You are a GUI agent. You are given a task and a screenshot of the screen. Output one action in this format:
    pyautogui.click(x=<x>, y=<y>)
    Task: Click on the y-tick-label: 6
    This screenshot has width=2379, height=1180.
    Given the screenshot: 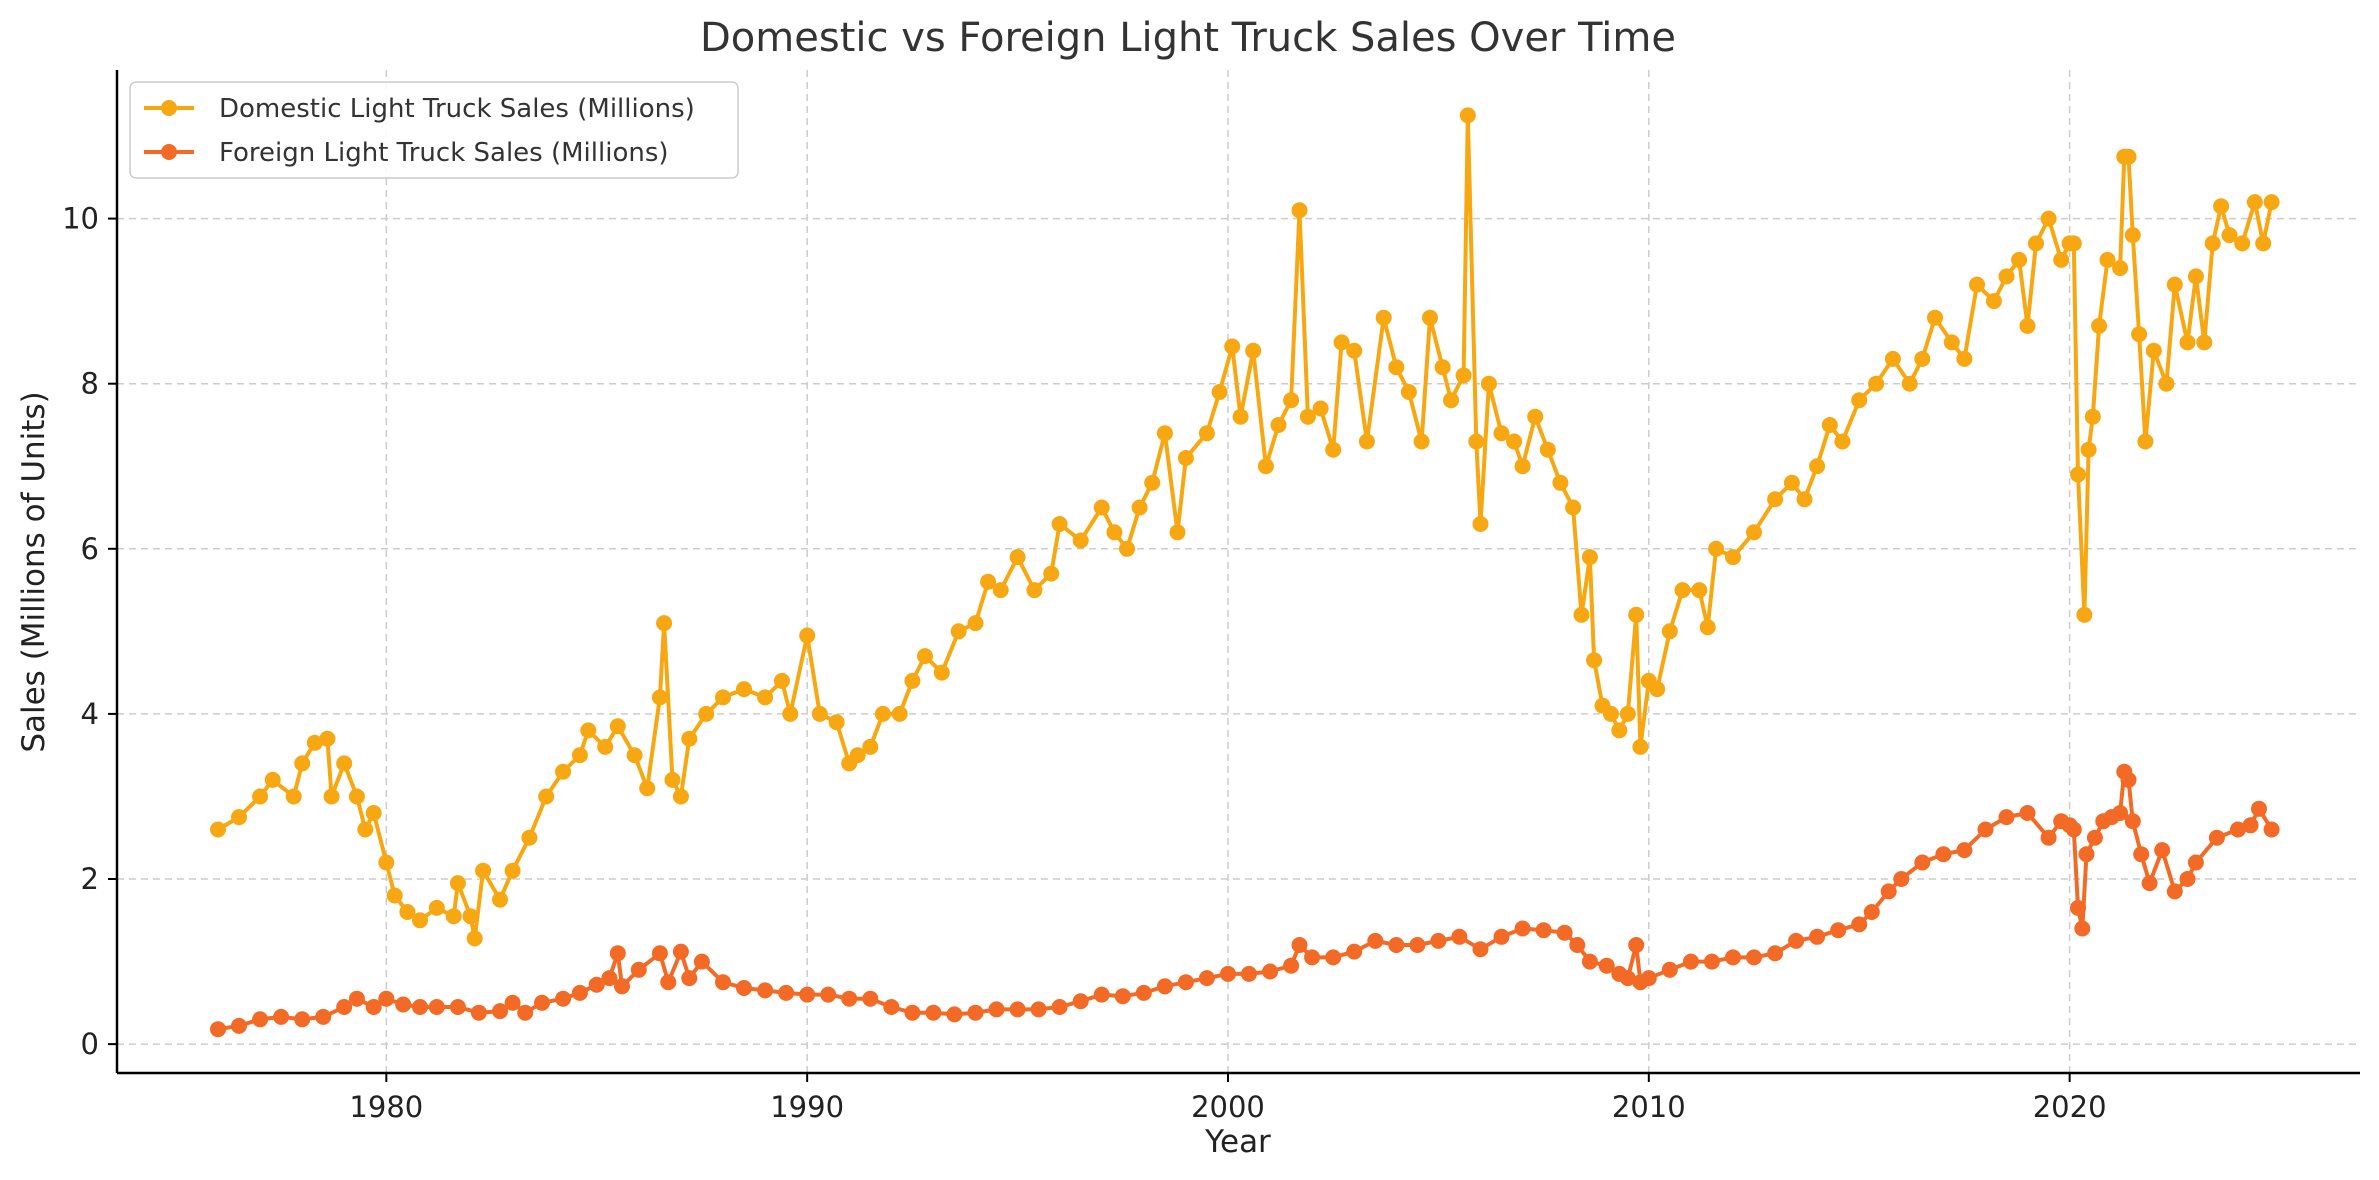 What is the action you would take?
    pyautogui.click(x=90, y=549)
    